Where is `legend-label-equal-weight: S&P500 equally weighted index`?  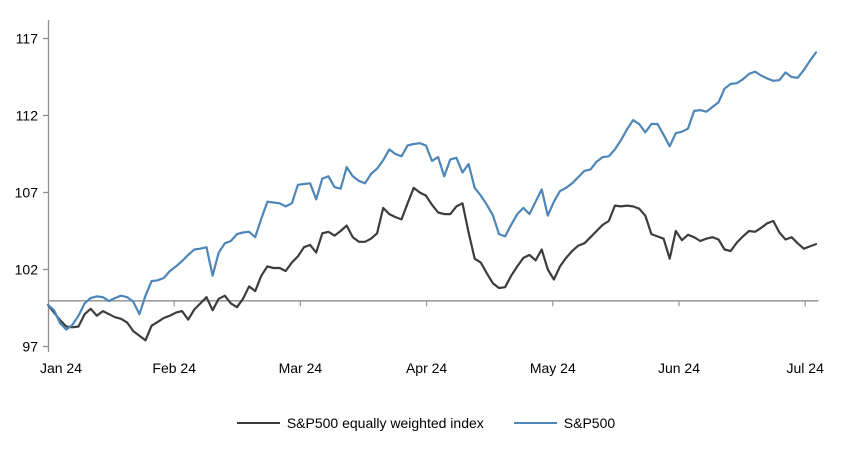 legend-label-equal-weight: S&P500 equally weighted index is located at coordinates (385, 423).